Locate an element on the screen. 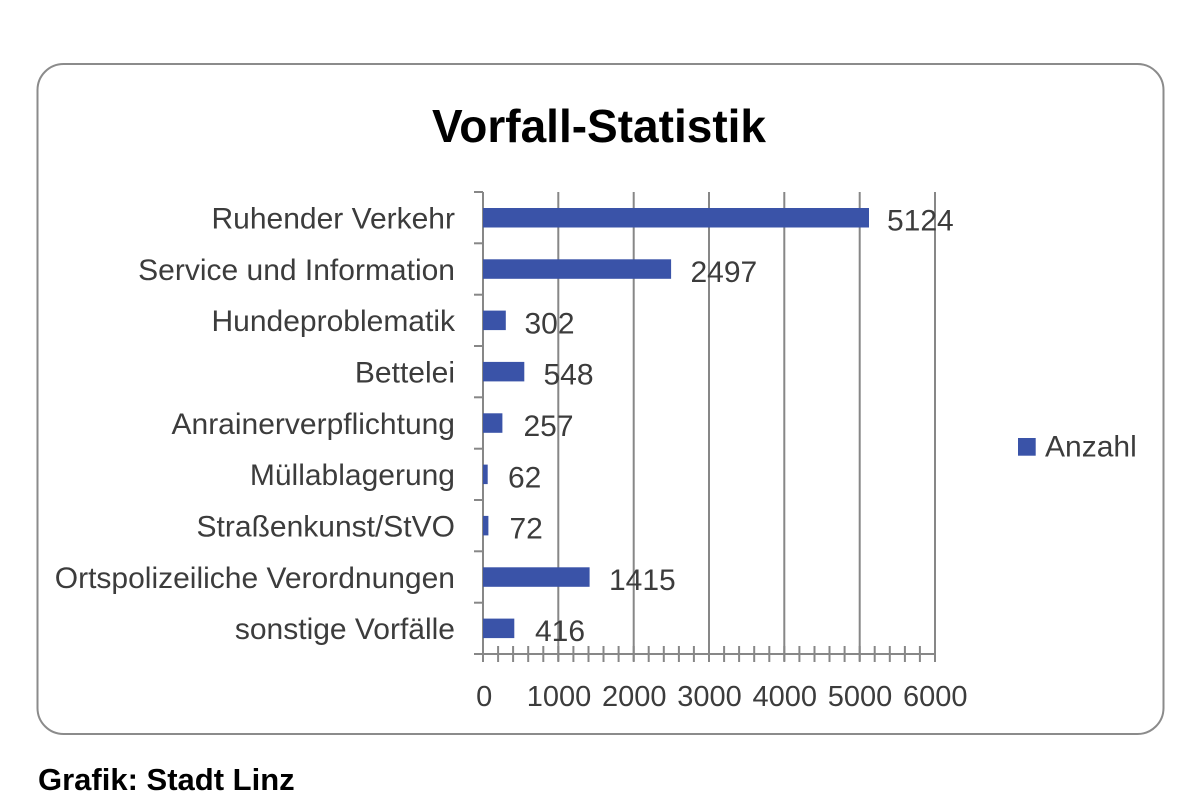  svg-text: 2000 is located at coordinates (634, 697).